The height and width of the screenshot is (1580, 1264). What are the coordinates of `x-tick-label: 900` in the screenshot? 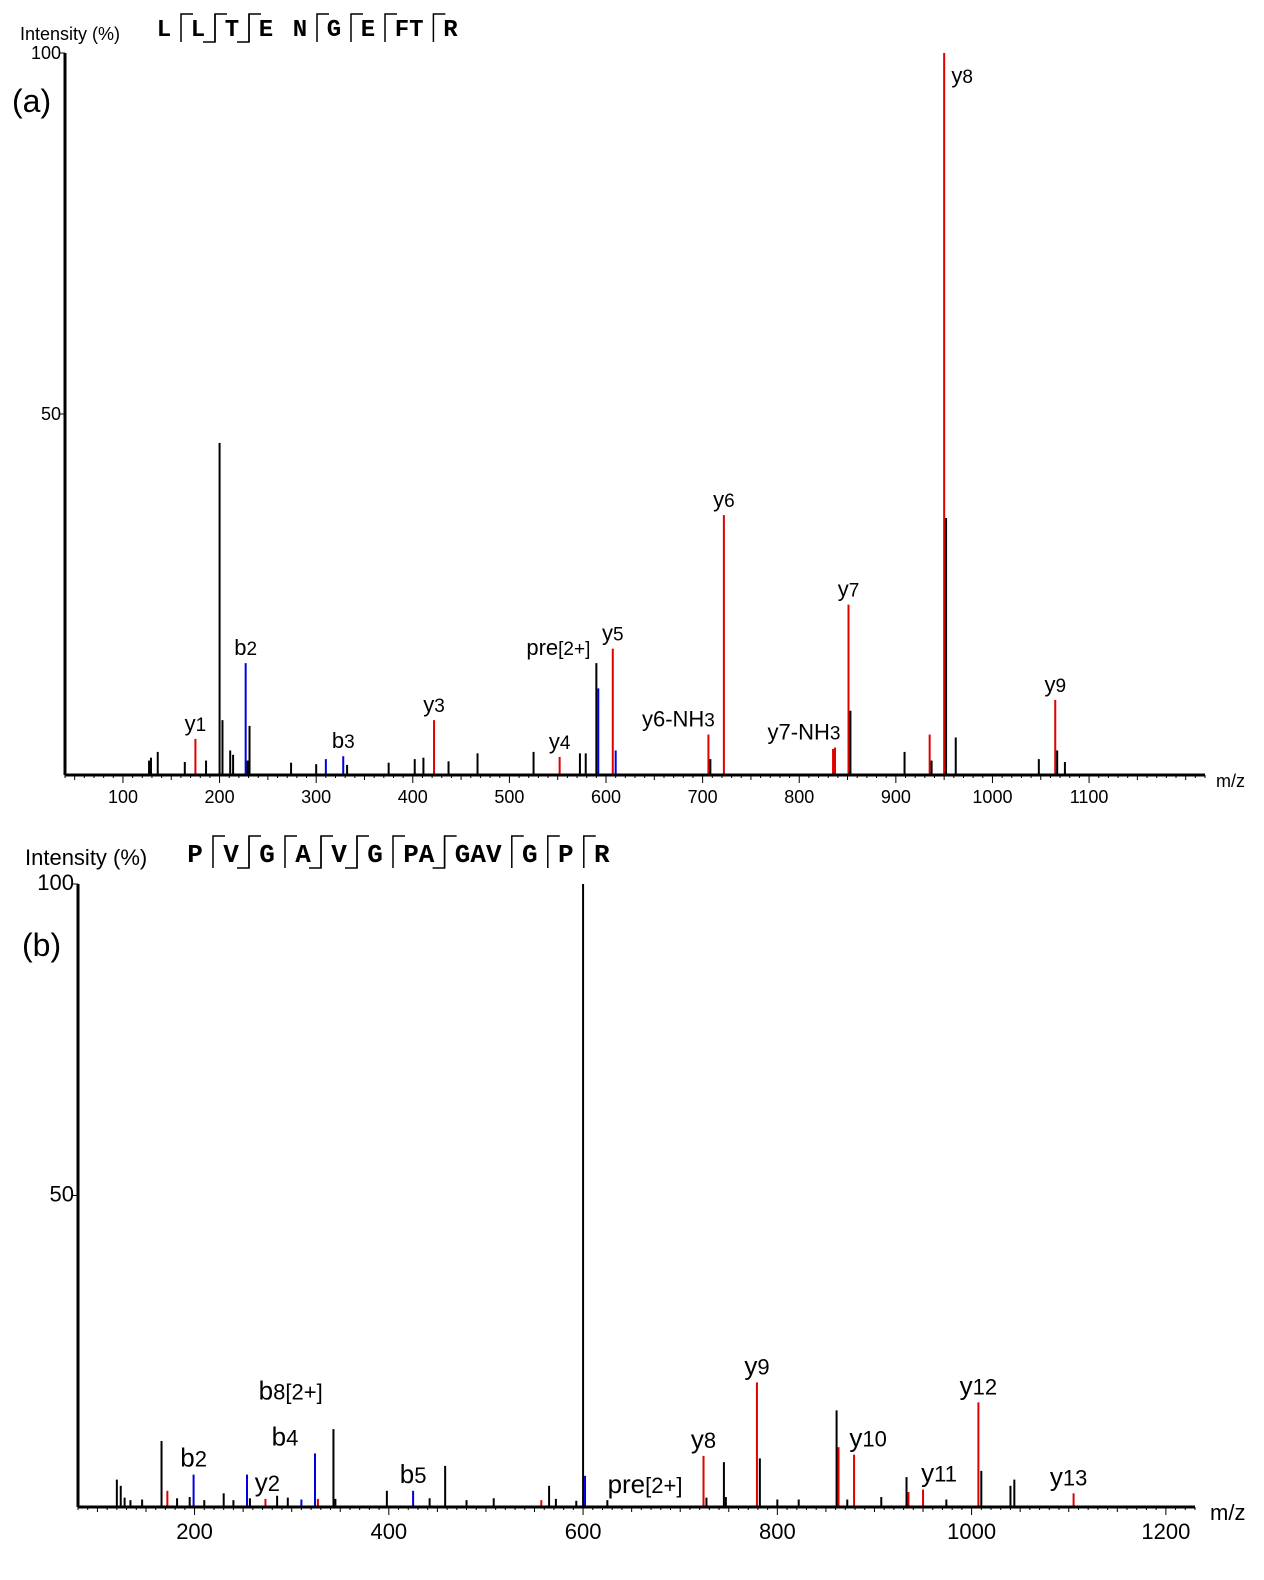 It's located at (896, 797).